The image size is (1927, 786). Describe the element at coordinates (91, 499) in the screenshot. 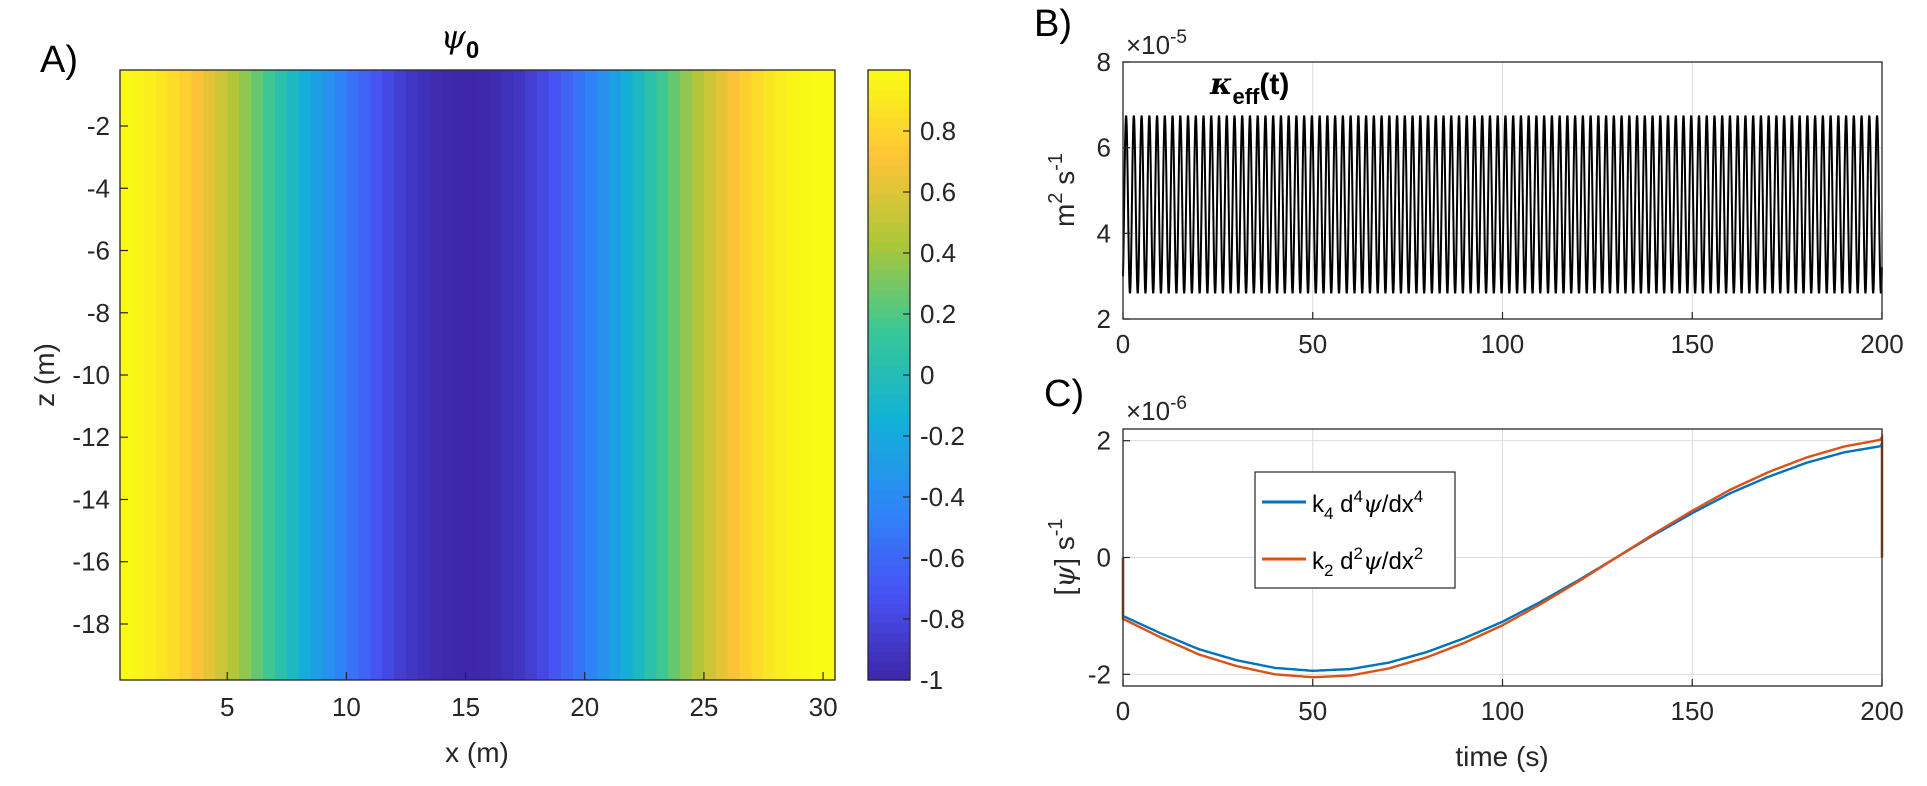

I see `heatmap-y-tick-label: -14` at that location.